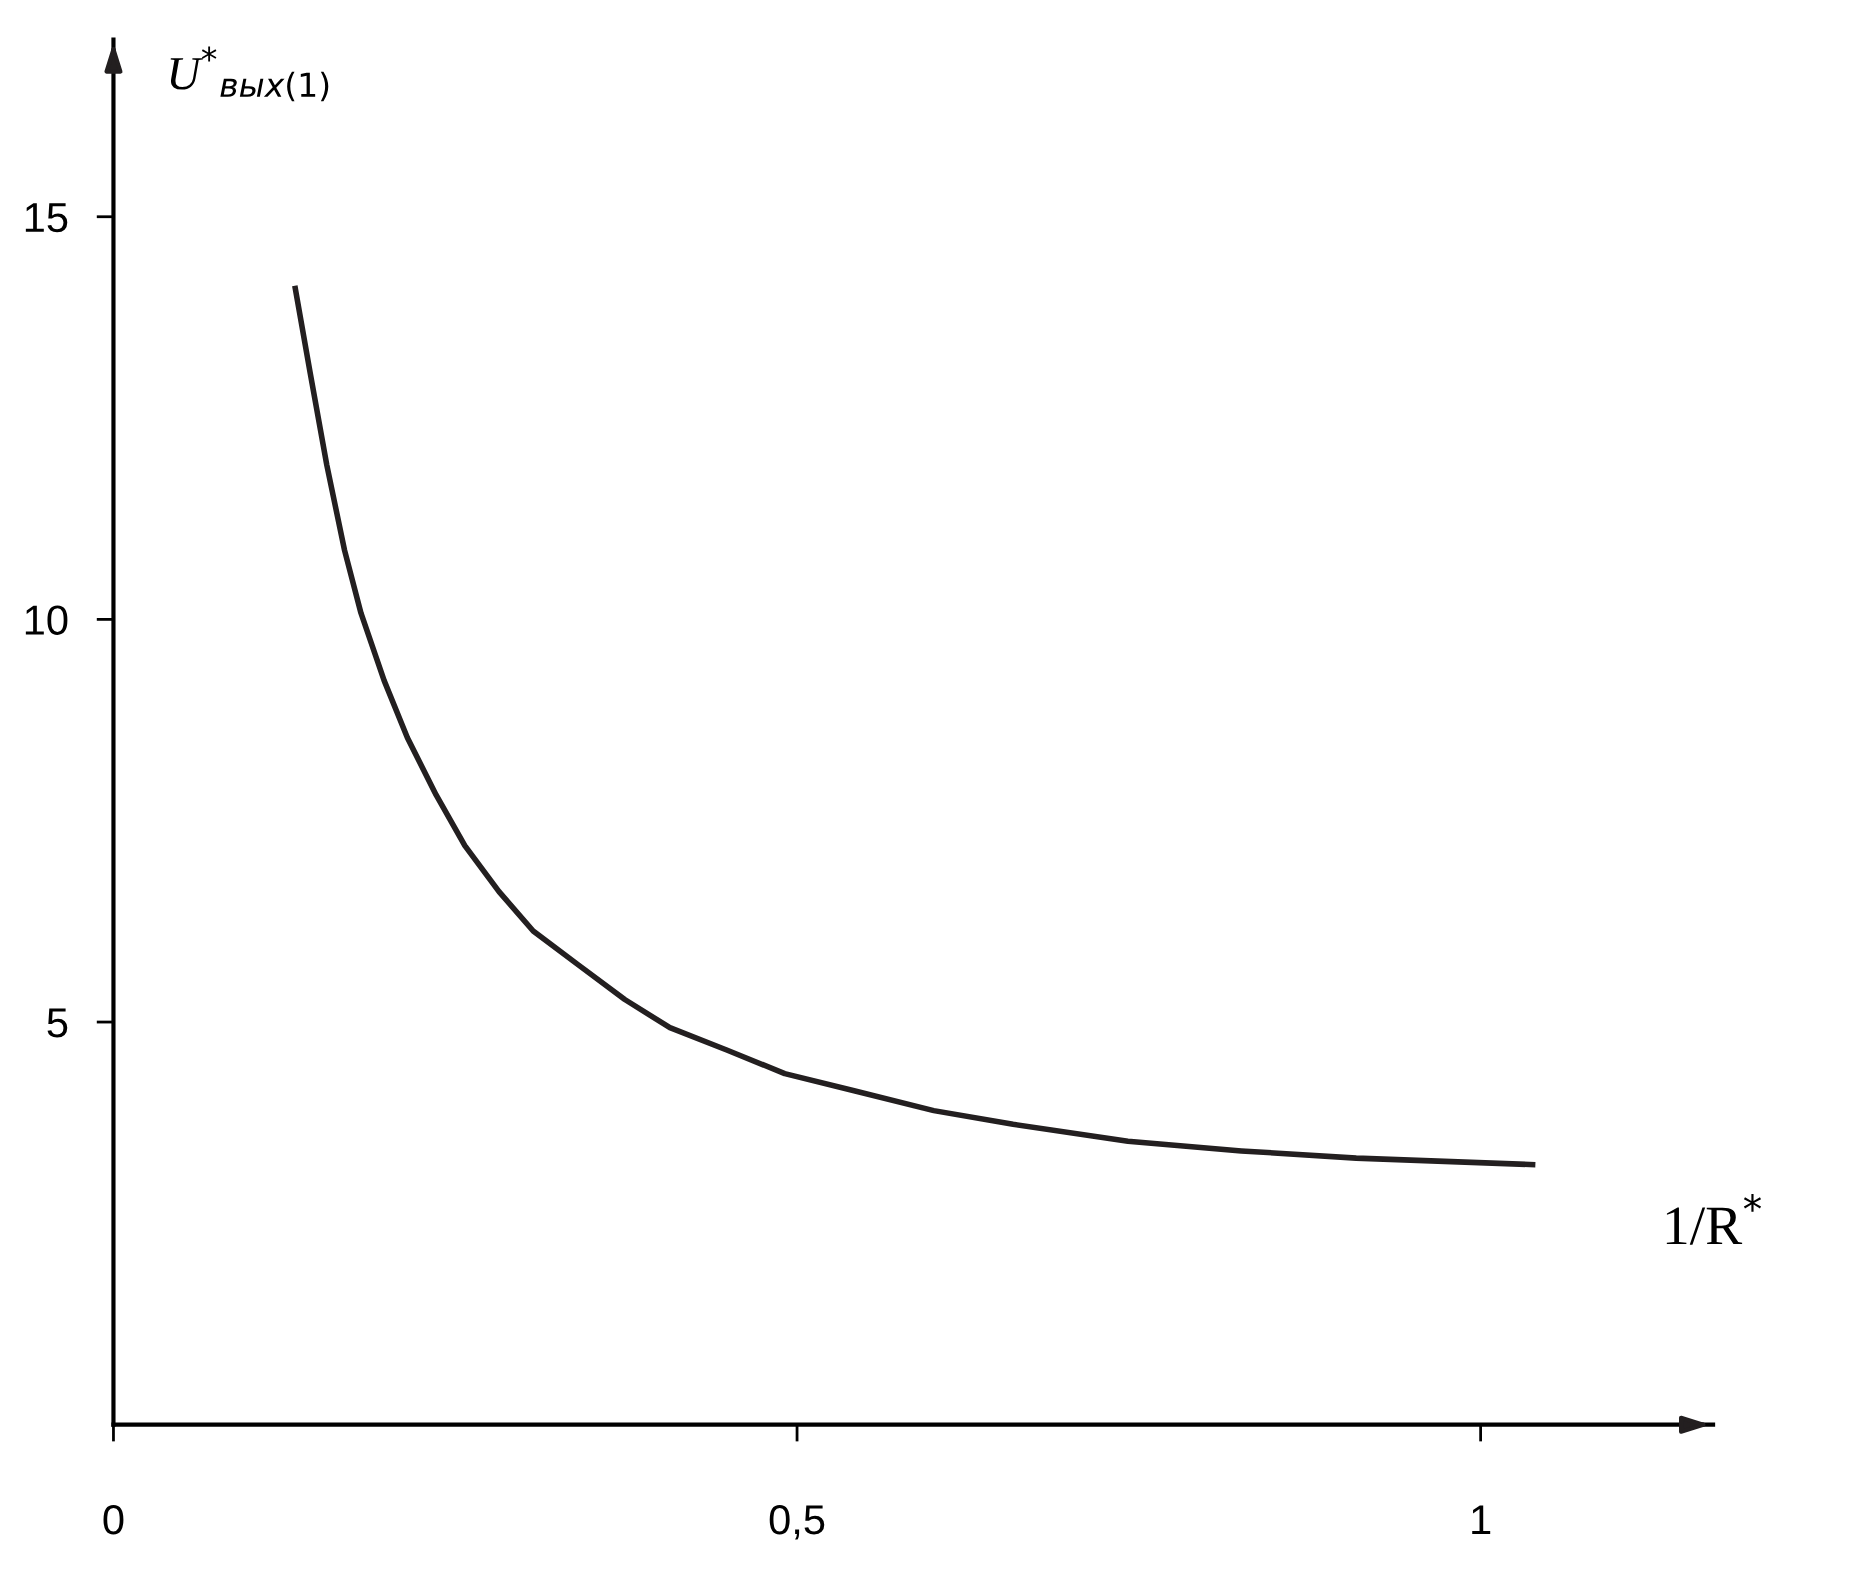 The height and width of the screenshot is (1583, 1860). Describe the element at coordinates (113, 1519) in the screenshot. I see `x-tick-label: 0` at that location.